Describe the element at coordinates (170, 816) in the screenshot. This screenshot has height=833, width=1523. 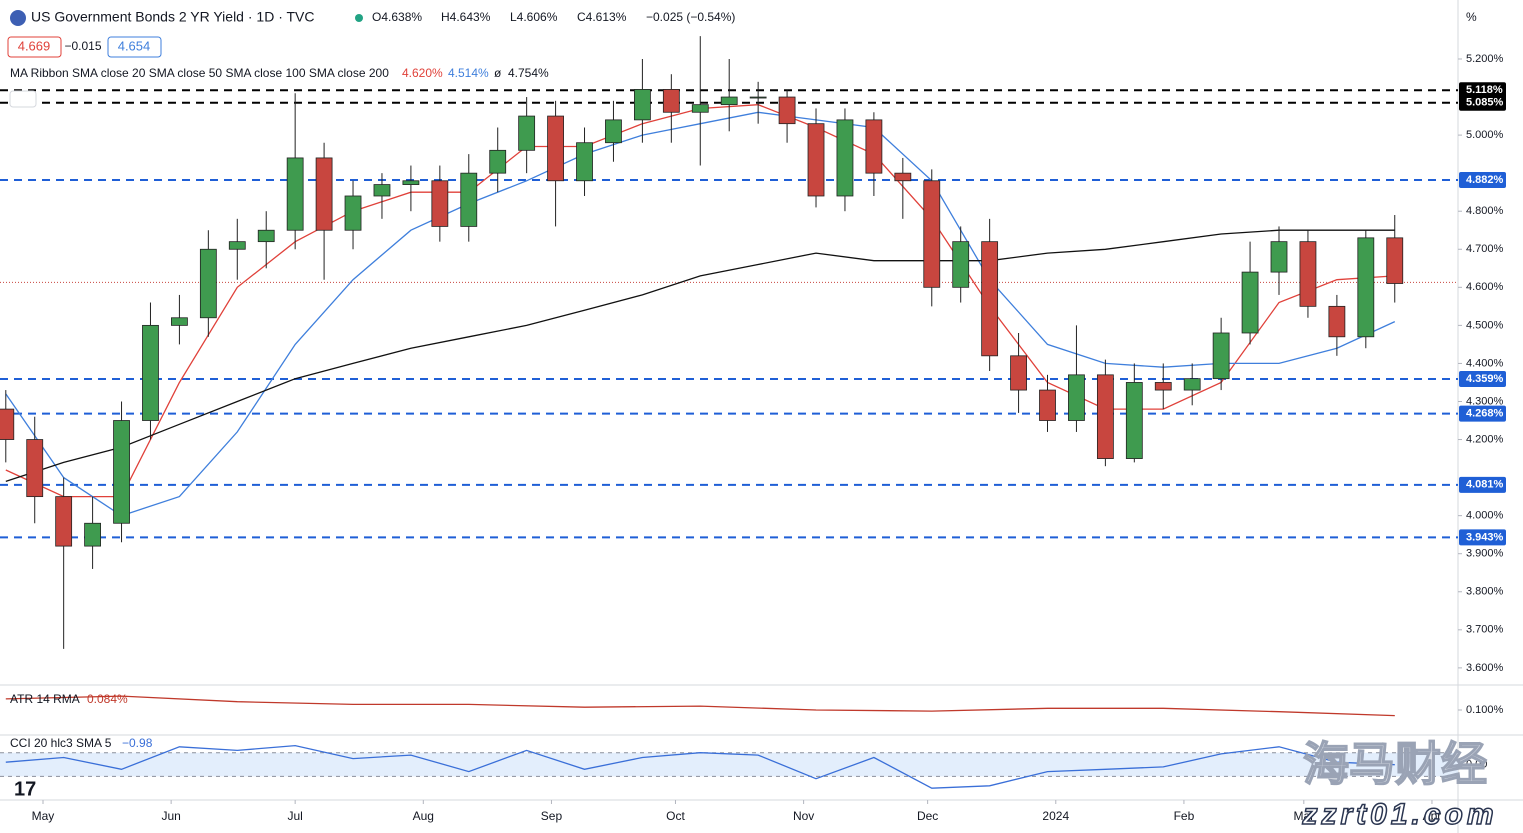
I see `x-tick-label: Jun` at that location.